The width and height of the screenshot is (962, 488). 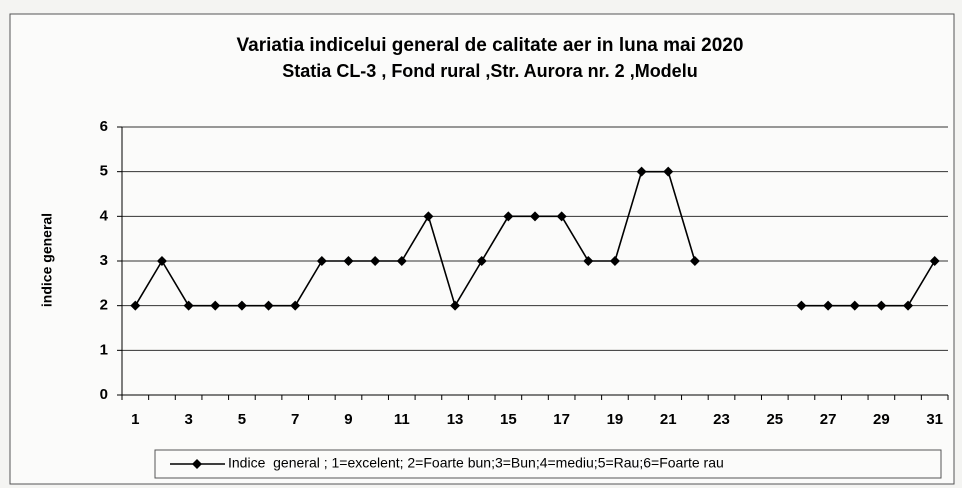 What do you see at coordinates (135, 419) in the screenshot?
I see `x-tick-label: 1` at bounding box center [135, 419].